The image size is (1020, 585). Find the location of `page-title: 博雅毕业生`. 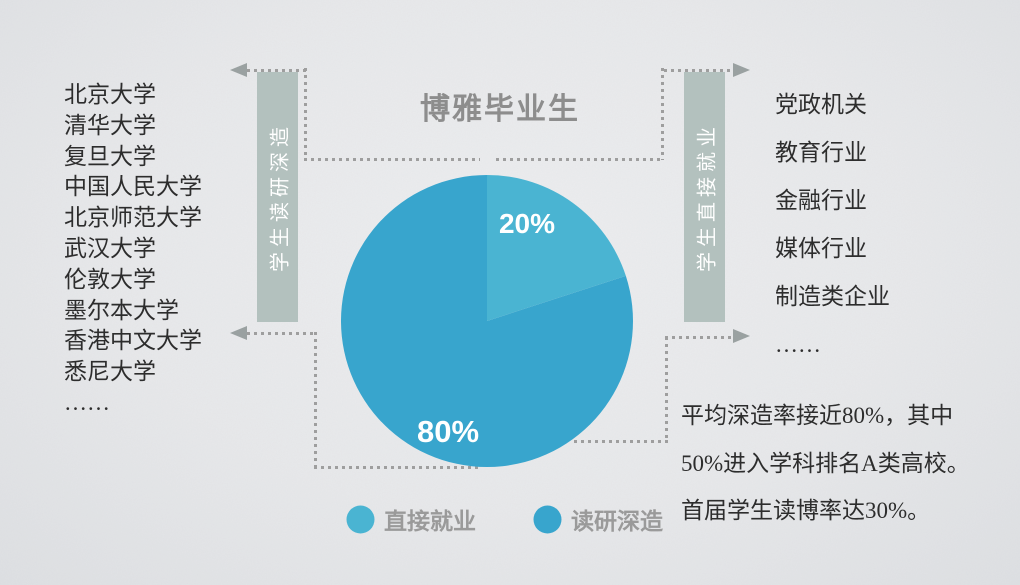

page-title: 博雅毕业生 is located at coordinates (500, 109).